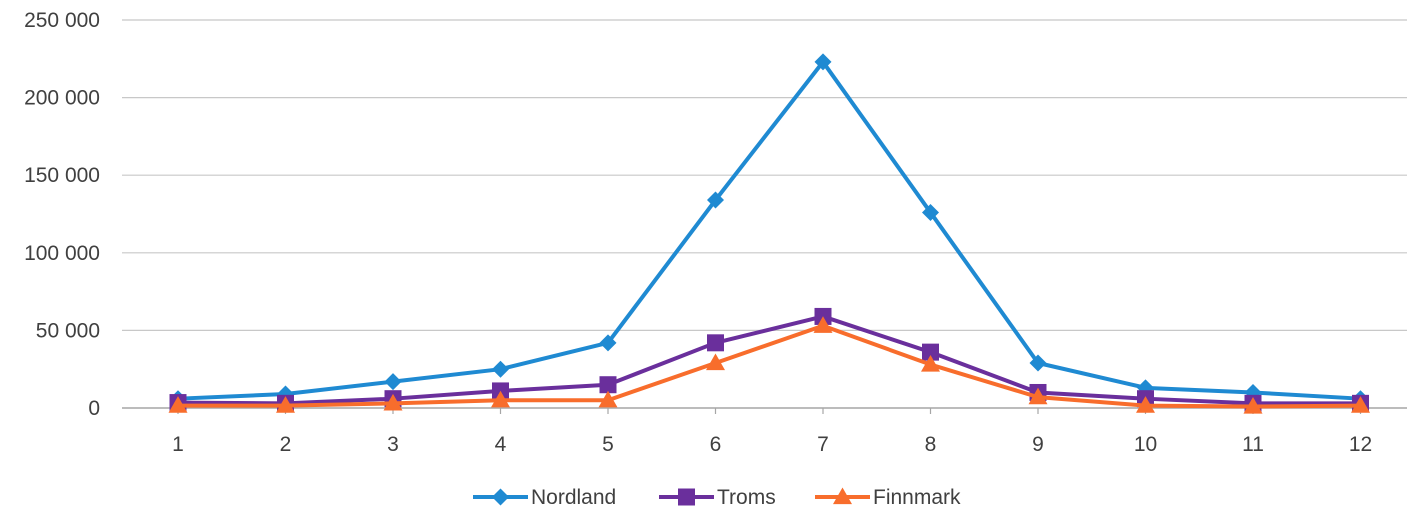 Image resolution: width=1407 pixels, height=510 pixels. Describe the element at coordinates (286, 444) in the screenshot. I see `x-tick-label: 2` at that location.